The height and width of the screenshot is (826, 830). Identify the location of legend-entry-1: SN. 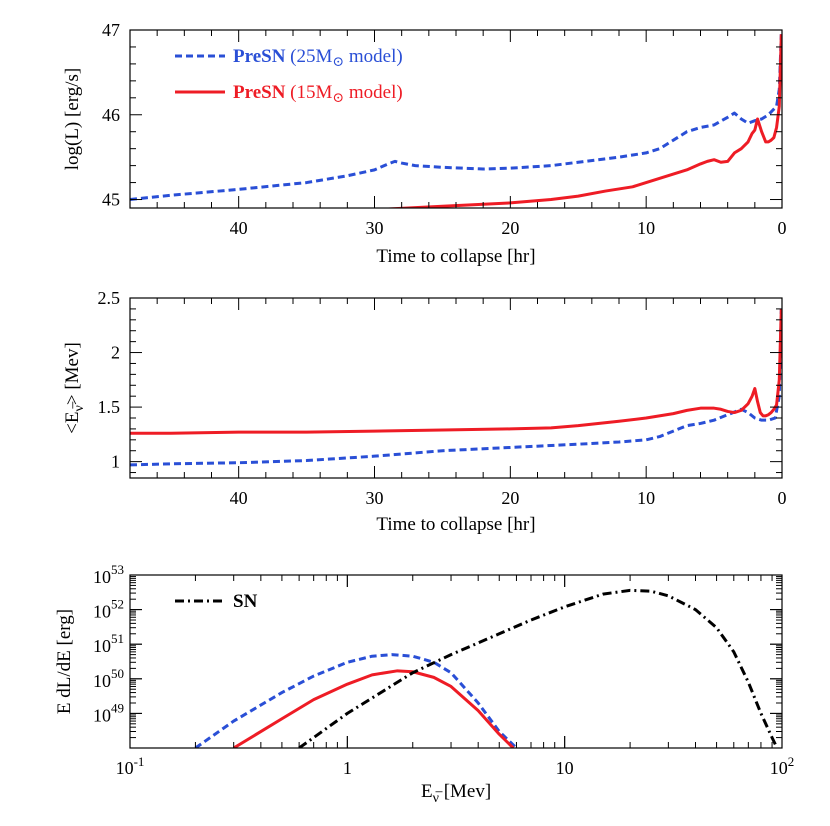
(216, 601).